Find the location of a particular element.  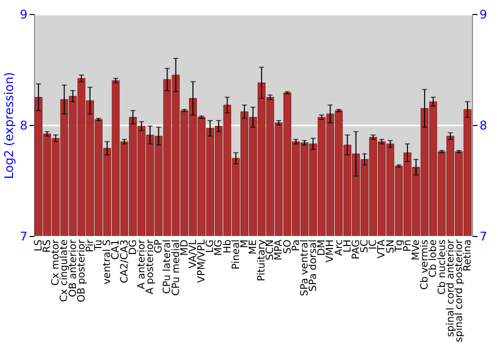

y-tick-label: 9 is located at coordinates (24, 15).